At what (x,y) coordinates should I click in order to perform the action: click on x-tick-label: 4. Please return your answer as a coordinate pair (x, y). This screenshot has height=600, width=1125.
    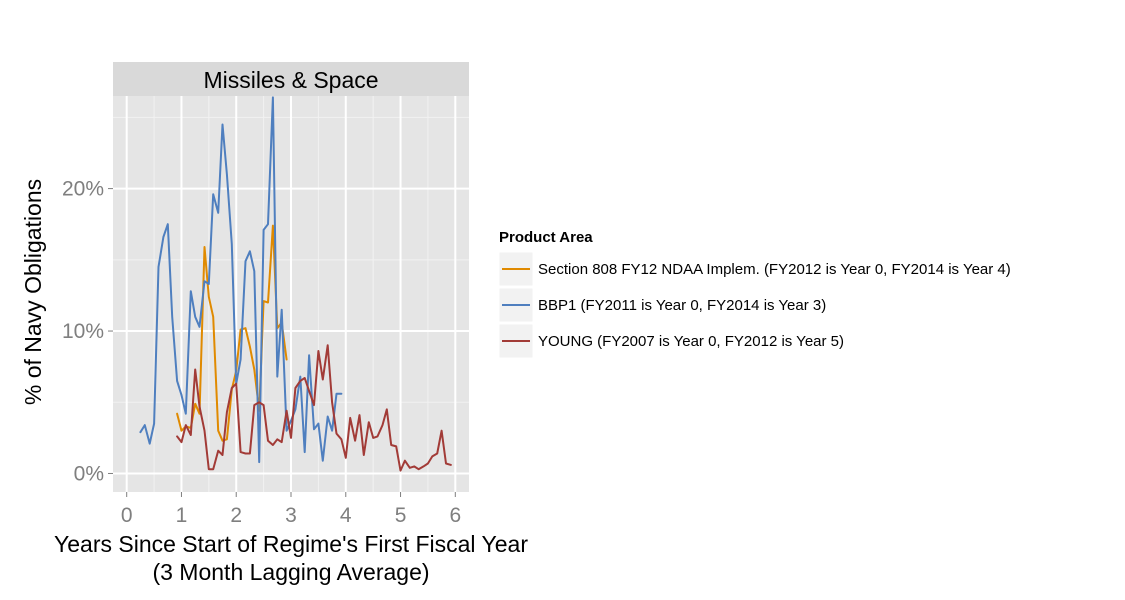
    Looking at the image, I should click on (346, 515).